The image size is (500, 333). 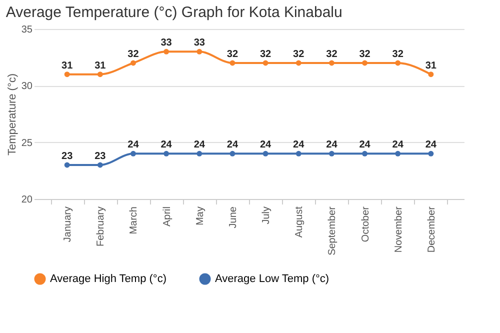 What do you see at coordinates (200, 216) in the screenshot?
I see `x-tick-label: May` at bounding box center [200, 216].